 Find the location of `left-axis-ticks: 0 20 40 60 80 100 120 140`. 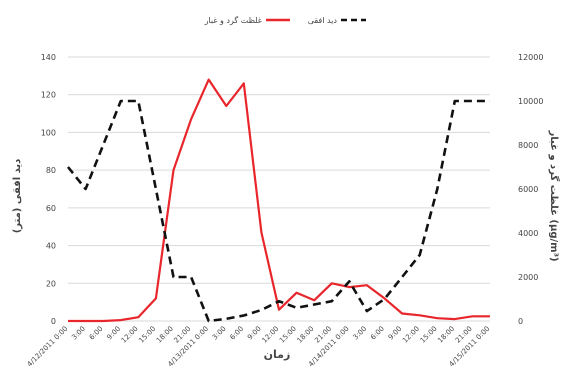

left-axis-ticks: 0 20 40 60 80 100 120 140 is located at coordinates (48, 189).